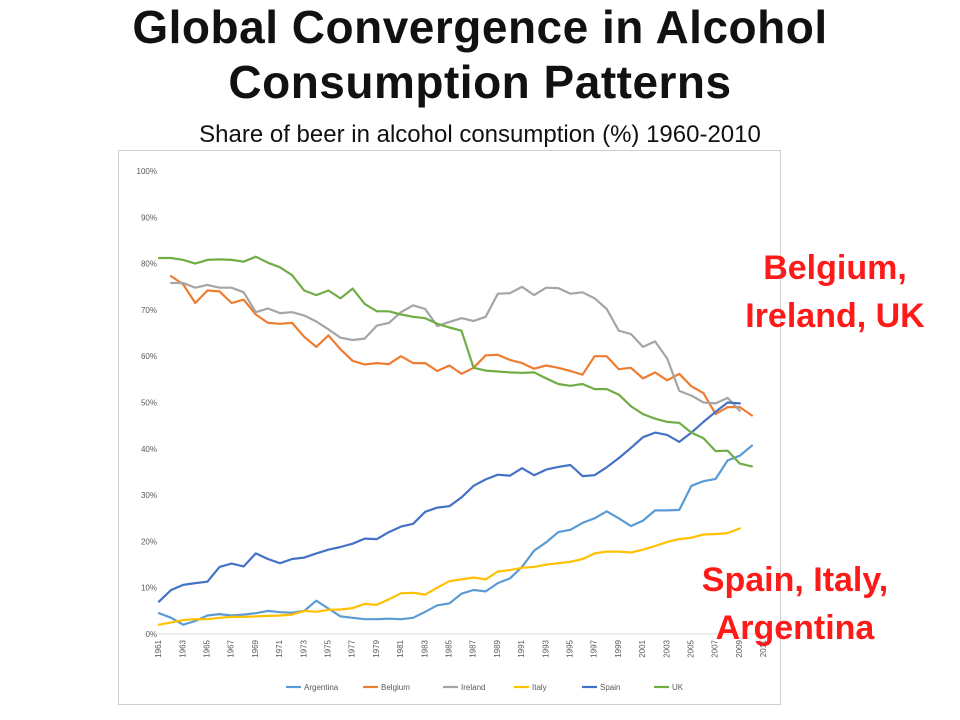  Describe the element at coordinates (795, 604) in the screenshot. I see `annotation-wine-countries: Spain, Italy, Argentina` at that location.